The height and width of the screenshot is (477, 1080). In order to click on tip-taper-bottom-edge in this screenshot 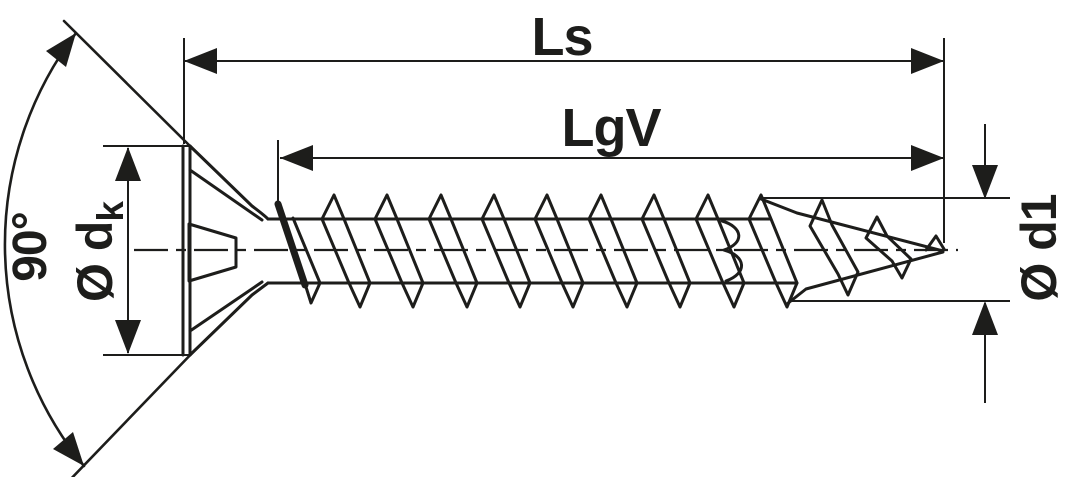, I will do `click(865, 278)`.